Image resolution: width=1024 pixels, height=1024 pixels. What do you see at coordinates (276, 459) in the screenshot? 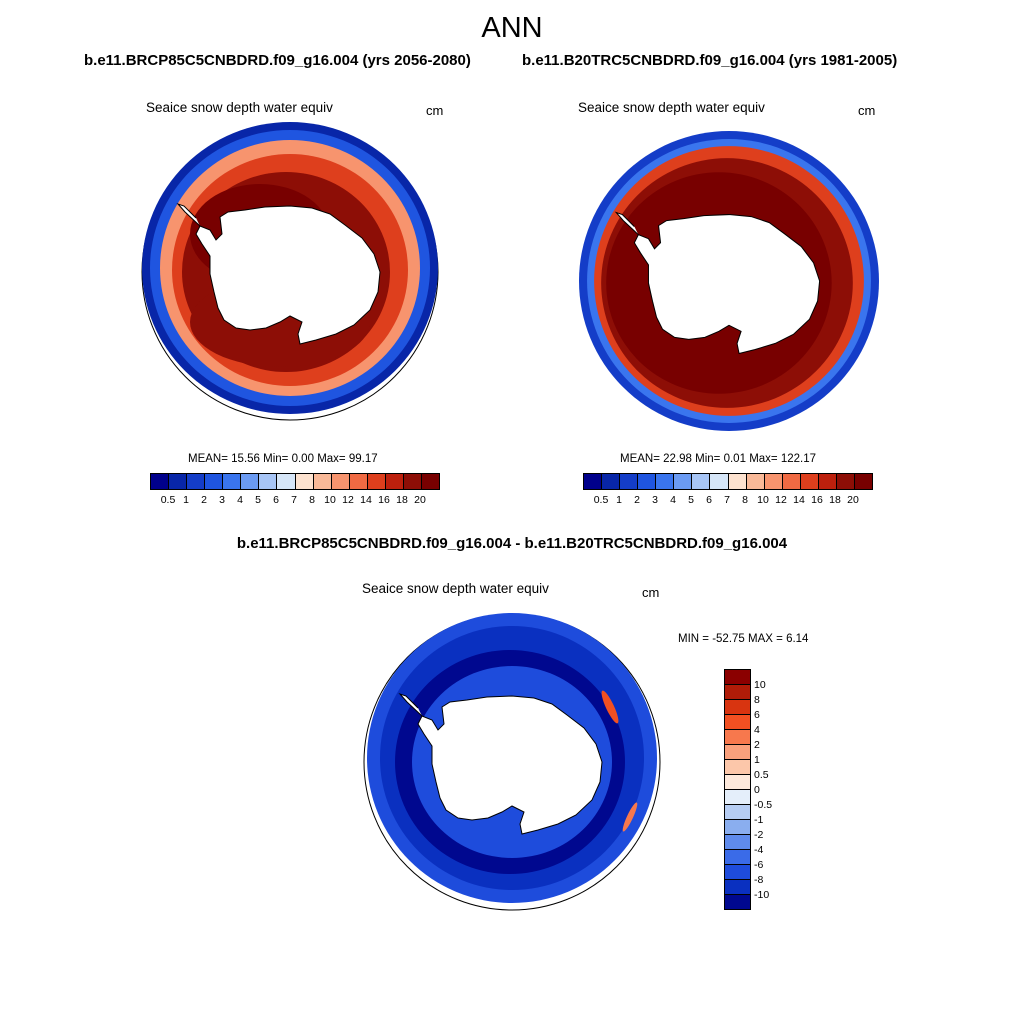
I see `min-label: Min=` at bounding box center [276, 459].